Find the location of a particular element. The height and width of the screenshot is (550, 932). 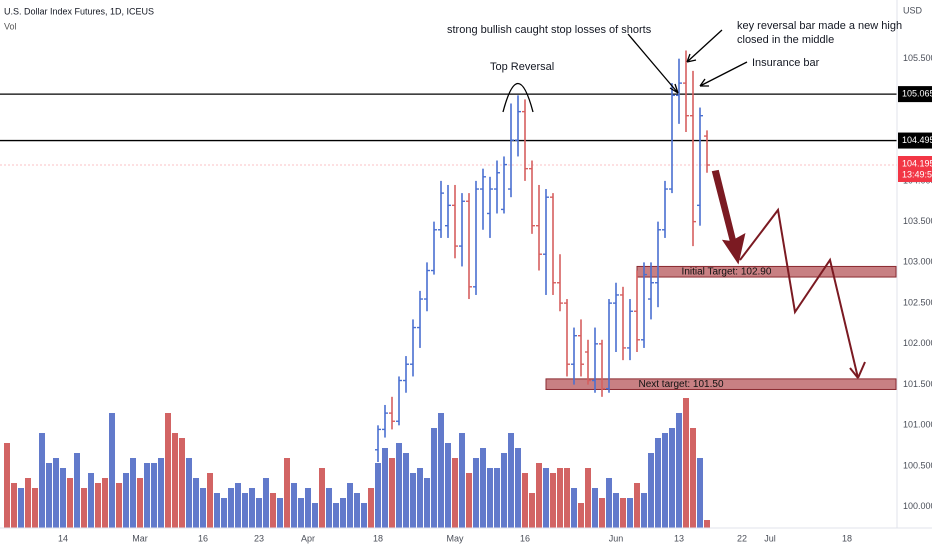

x-tick-label: 23 is located at coordinates (259, 538).